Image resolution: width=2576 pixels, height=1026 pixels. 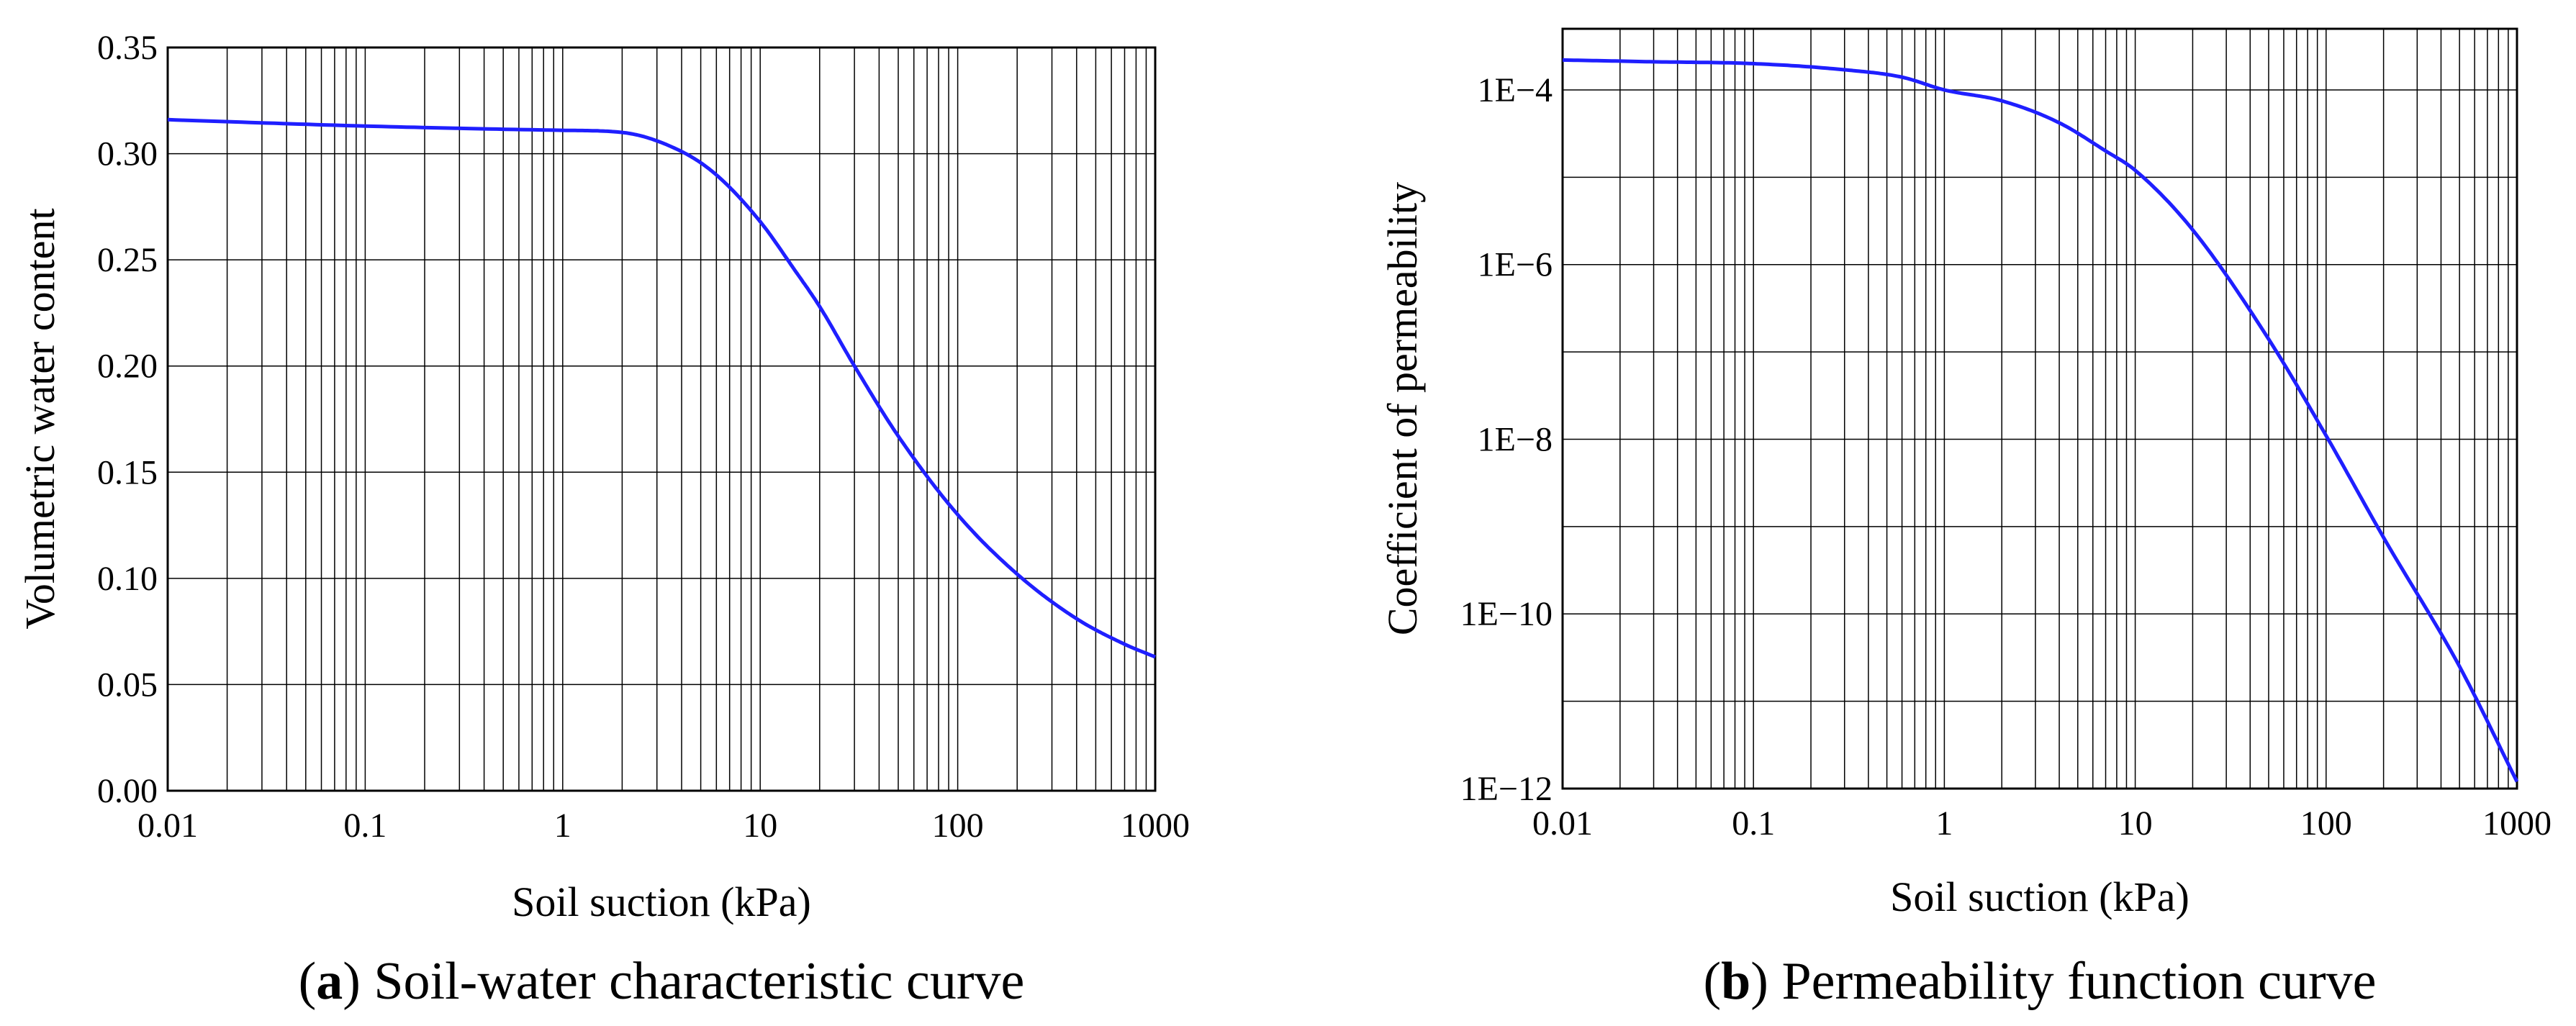 I want to click on a-x-tick-label: 1, so click(x=562, y=826).